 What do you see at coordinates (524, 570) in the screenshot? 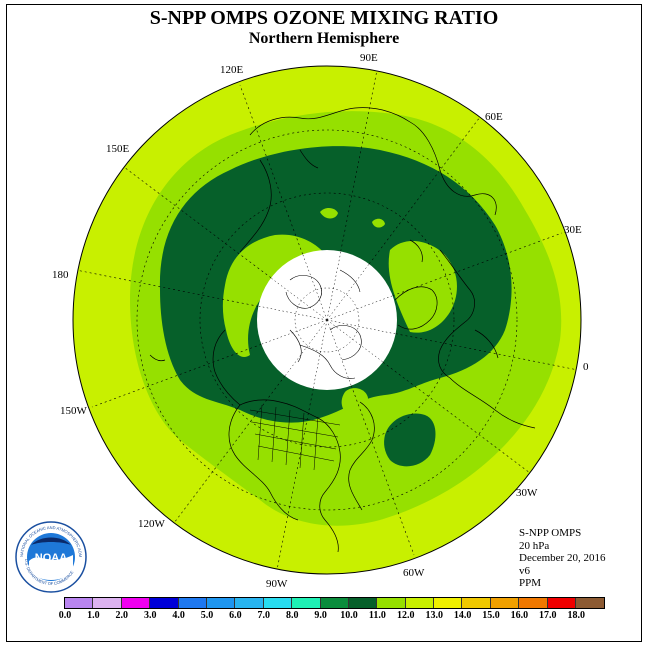
I see `info-version: v6` at bounding box center [524, 570].